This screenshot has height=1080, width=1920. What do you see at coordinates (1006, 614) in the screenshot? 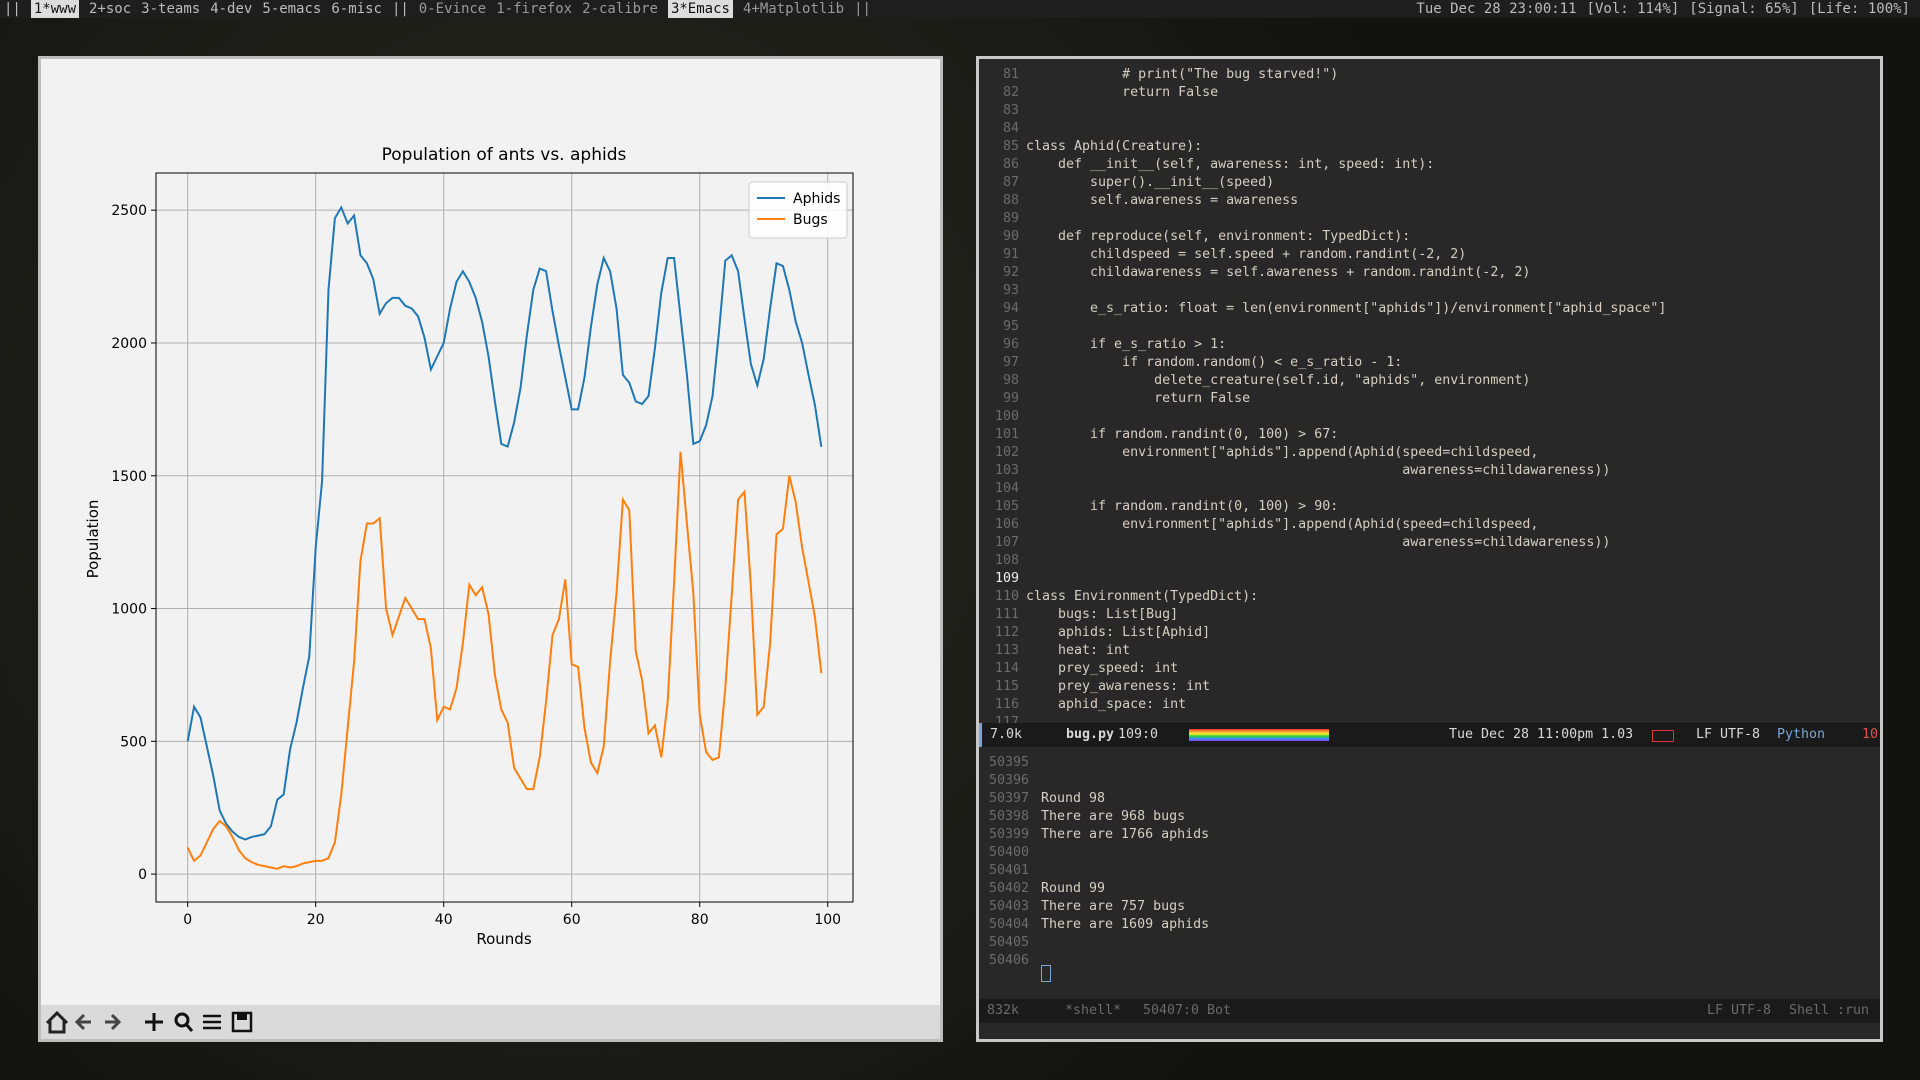
I see `line-number: 111` at bounding box center [1006, 614].